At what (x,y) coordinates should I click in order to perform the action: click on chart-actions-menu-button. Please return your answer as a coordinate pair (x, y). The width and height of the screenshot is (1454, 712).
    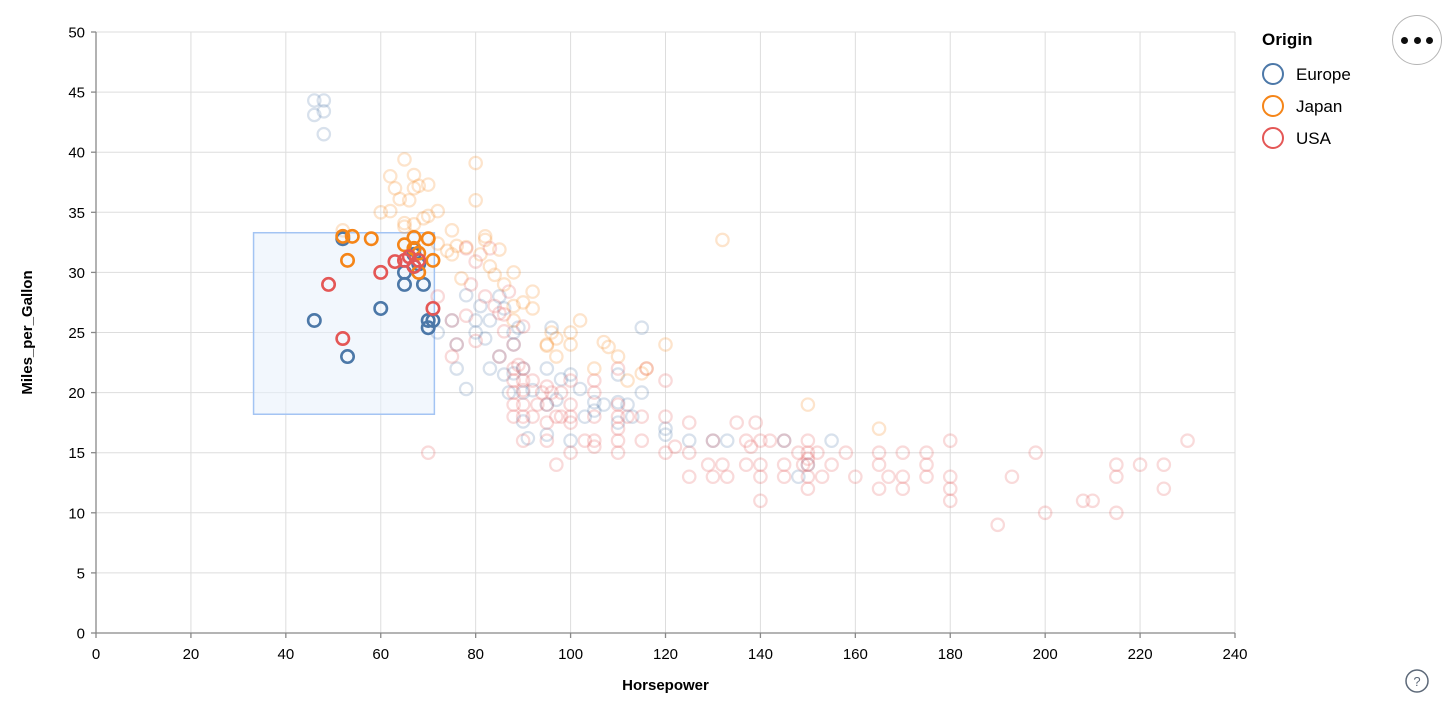
    Looking at the image, I should click on (1417, 40).